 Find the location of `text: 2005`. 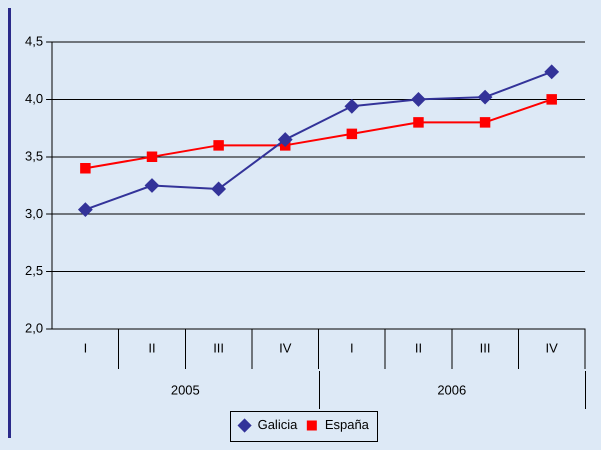

text: 2005 is located at coordinates (185, 390).